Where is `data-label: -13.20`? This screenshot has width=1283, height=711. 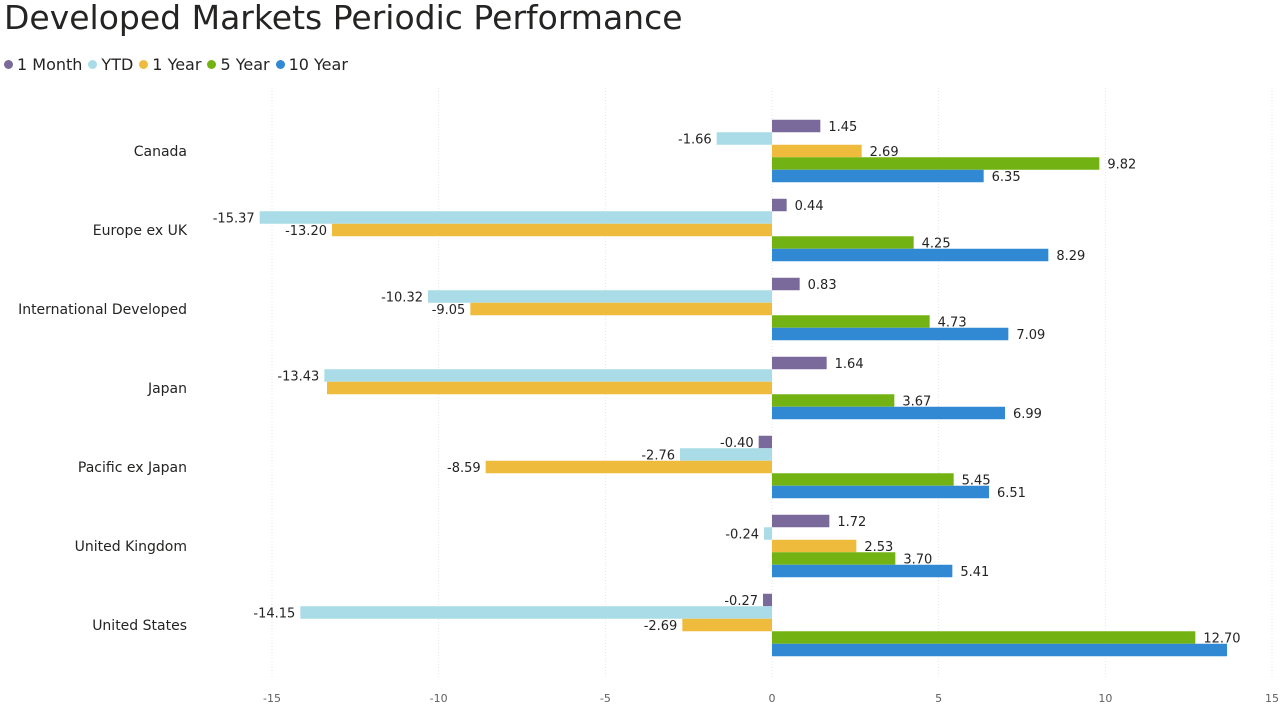
data-label: -13.20 is located at coordinates (306, 231).